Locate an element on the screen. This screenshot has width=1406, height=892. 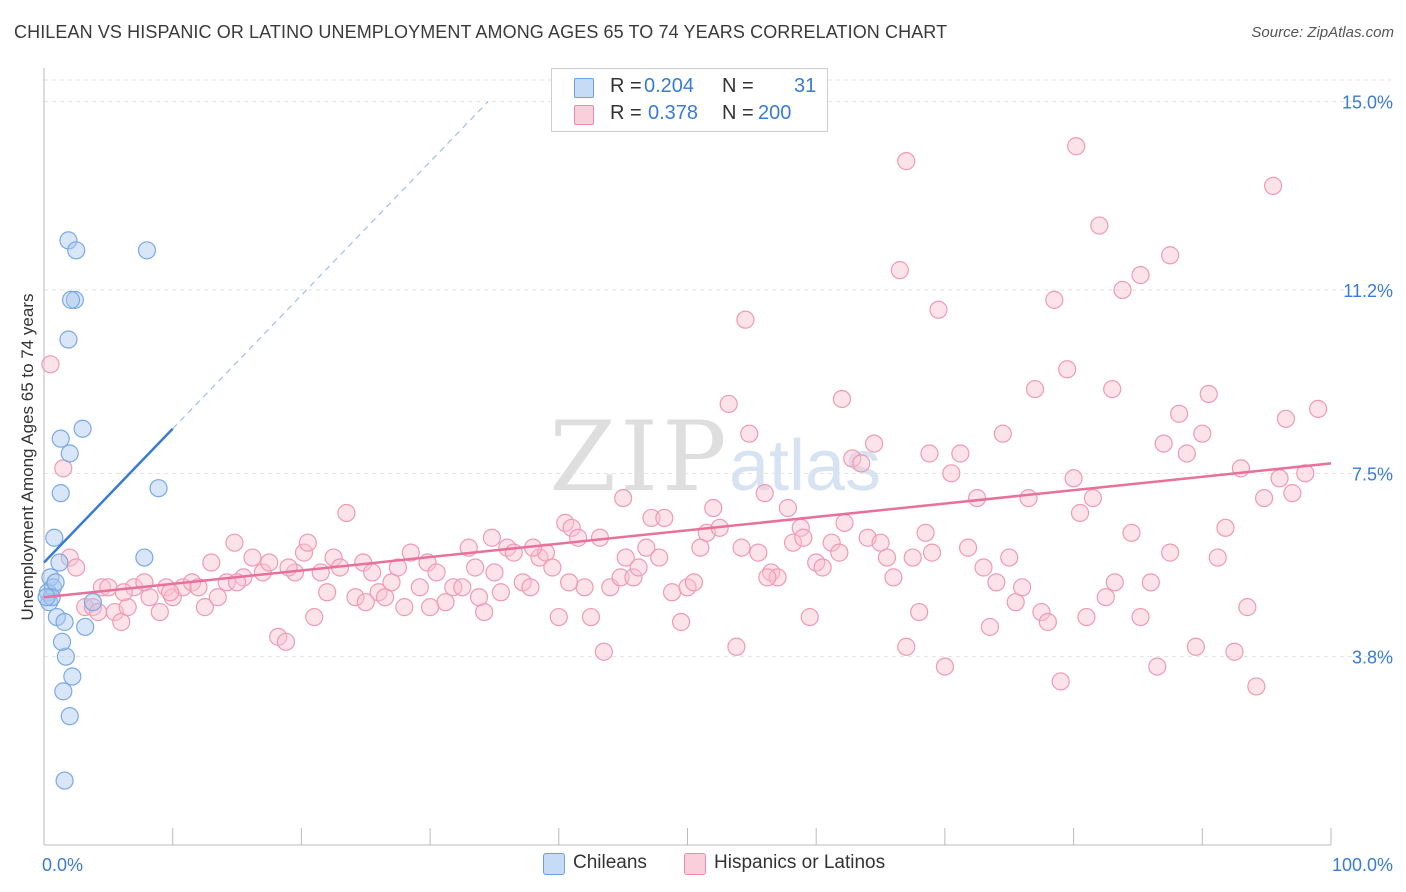
legend-swatch-hispanics is located at coordinates (695, 864).